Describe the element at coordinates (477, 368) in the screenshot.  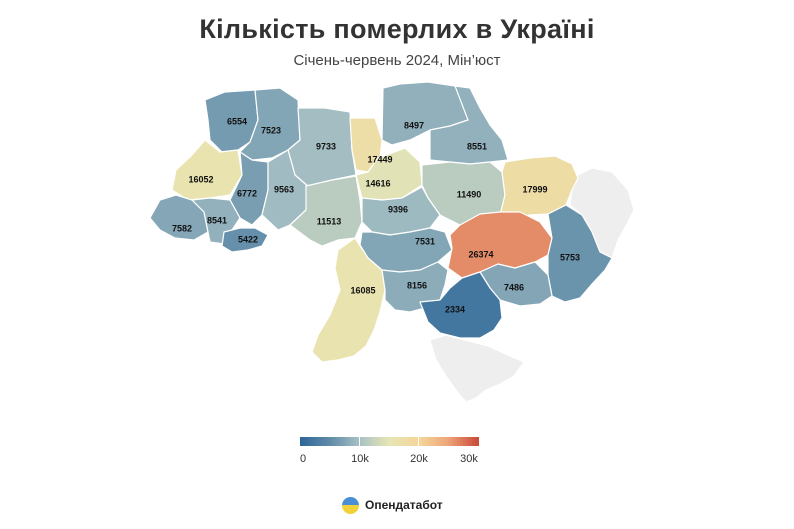
I see `region-crimea` at that location.